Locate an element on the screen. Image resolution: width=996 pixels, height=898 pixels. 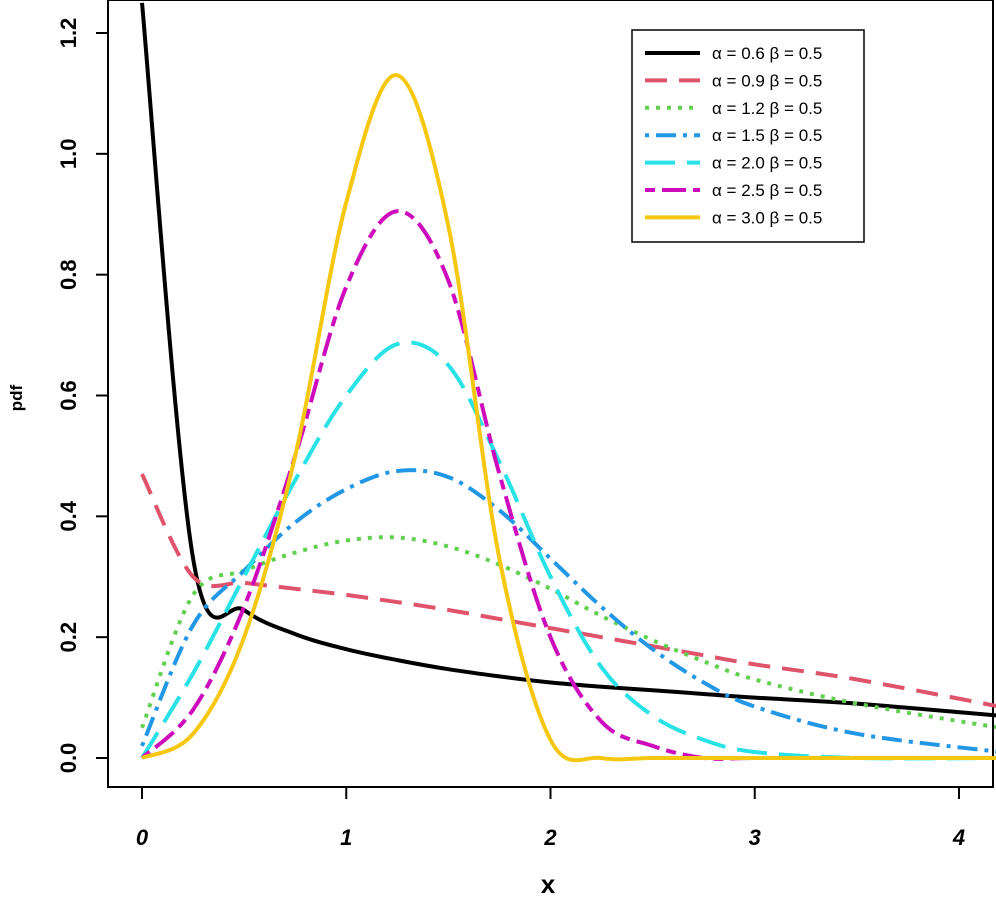
y-tick-label: 0.8 is located at coordinates (68, 274).